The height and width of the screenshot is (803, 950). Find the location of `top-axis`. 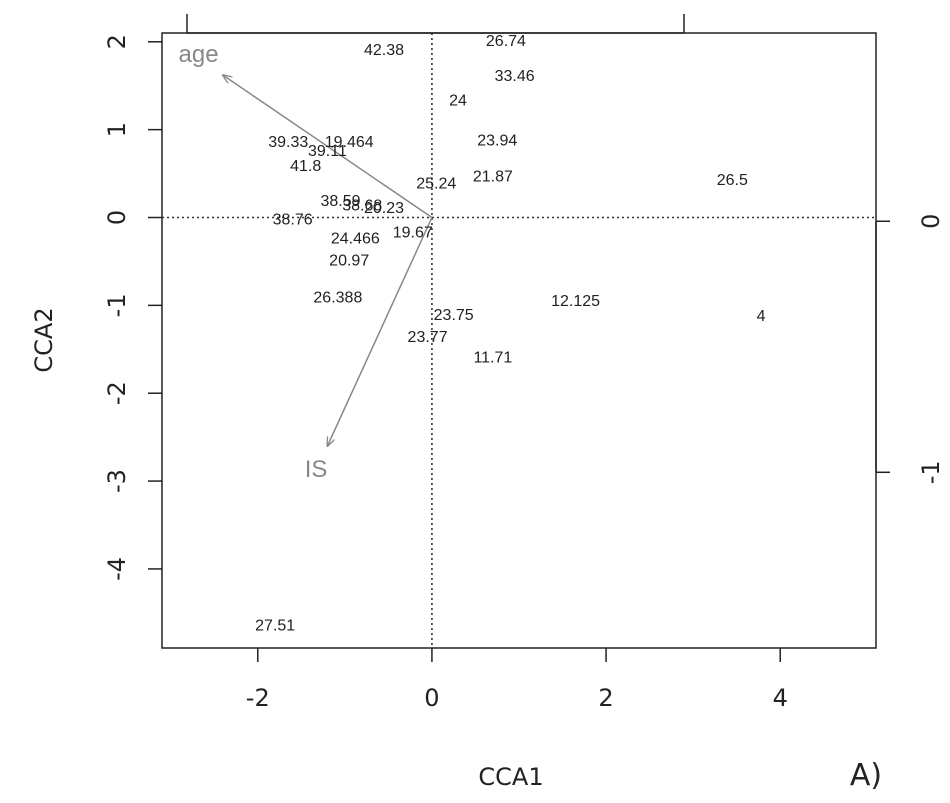

top-axis is located at coordinates (435, 24).